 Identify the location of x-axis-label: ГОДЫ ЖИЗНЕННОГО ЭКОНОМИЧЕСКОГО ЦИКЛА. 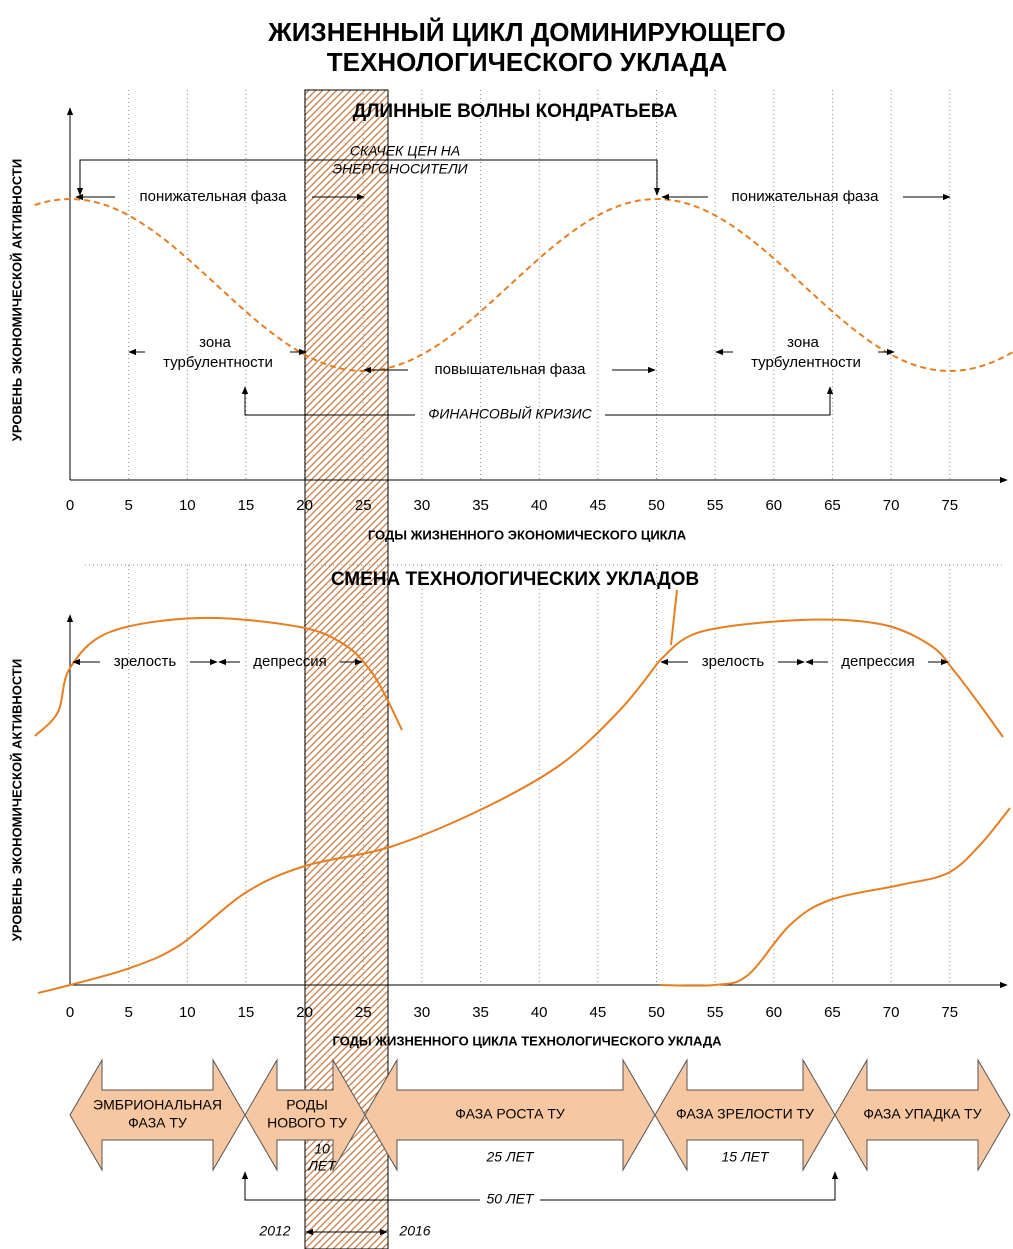
(527, 534).